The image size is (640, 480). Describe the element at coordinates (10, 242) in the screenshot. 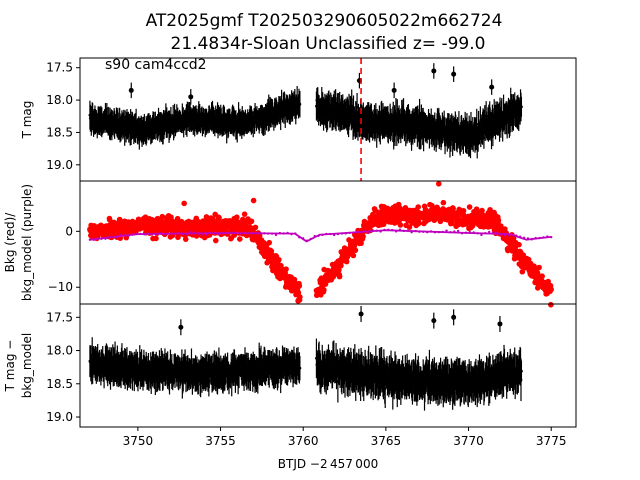

I see `mid-y-label-line1: Bkg (red)/` at that location.